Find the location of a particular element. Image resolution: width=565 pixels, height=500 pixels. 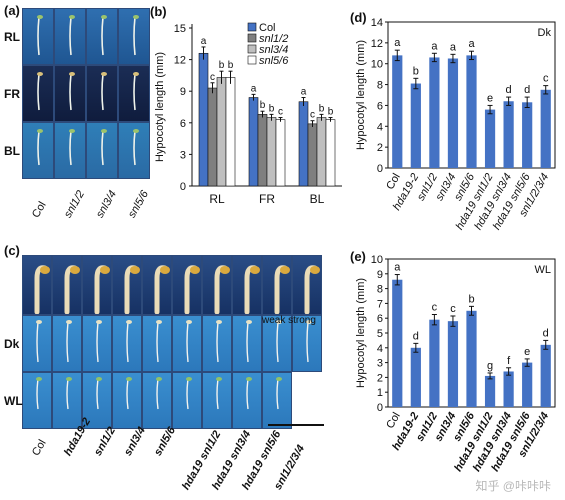

y-tick-label: 12 is located at coordinates (377, 44).